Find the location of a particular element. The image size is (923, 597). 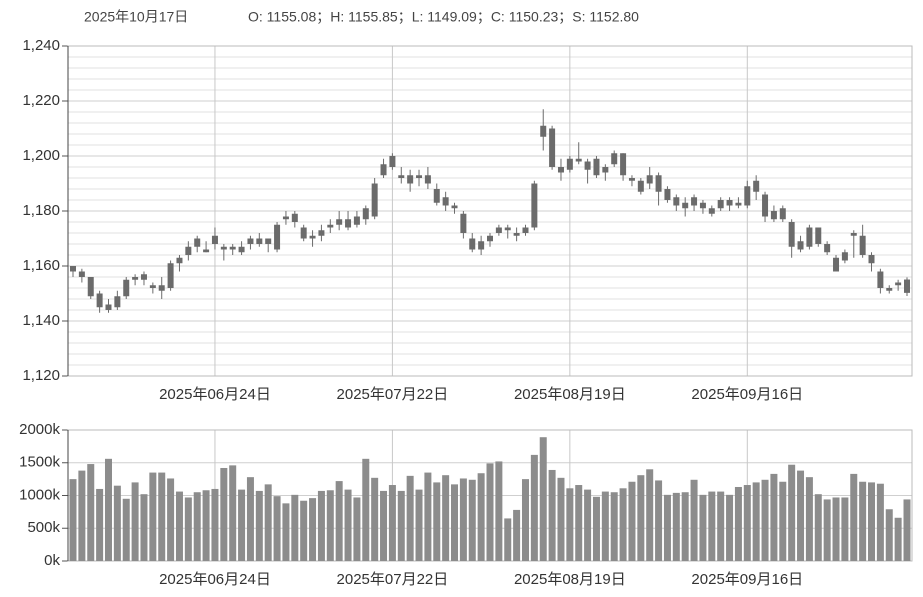

x-tick-label: 2025年08月19日 is located at coordinates (570, 394).